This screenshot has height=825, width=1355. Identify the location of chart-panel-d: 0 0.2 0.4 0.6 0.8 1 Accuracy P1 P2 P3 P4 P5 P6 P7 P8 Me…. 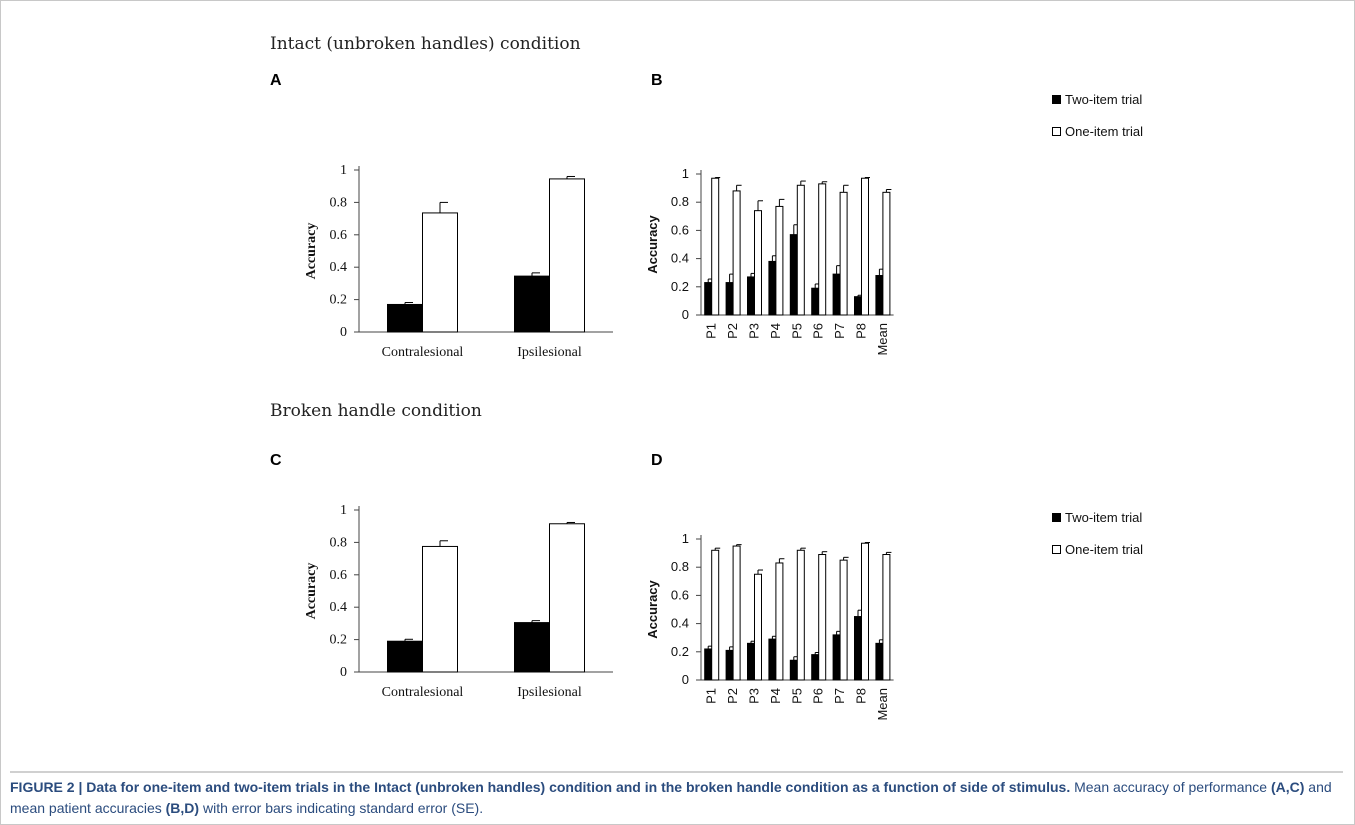
(769, 626).